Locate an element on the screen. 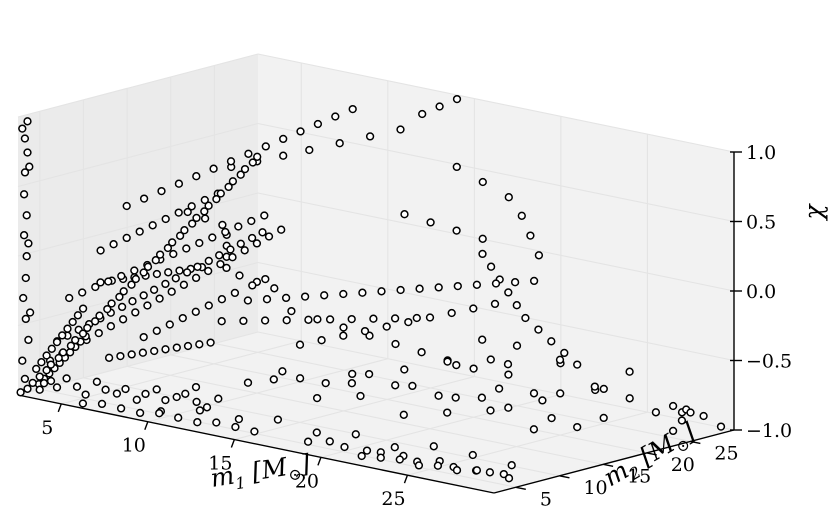 The height and width of the screenshot is (514, 831). z-tick-label: 1.0 is located at coordinates (761, 153).